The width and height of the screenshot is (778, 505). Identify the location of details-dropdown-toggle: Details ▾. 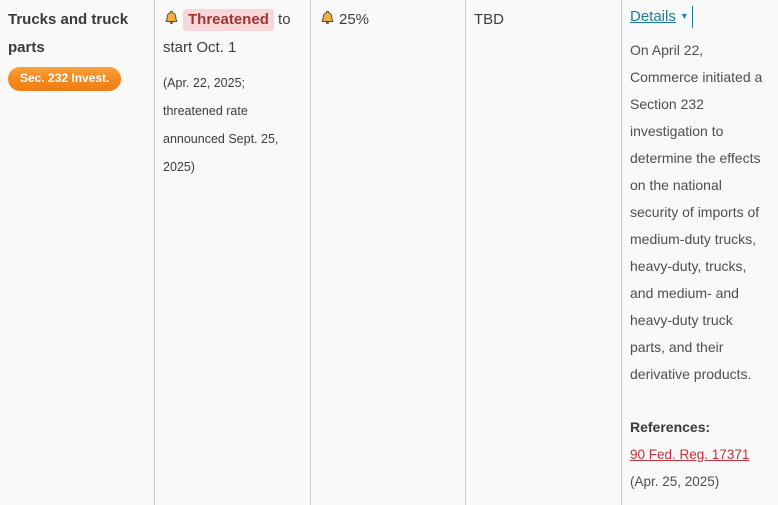
(661, 17).